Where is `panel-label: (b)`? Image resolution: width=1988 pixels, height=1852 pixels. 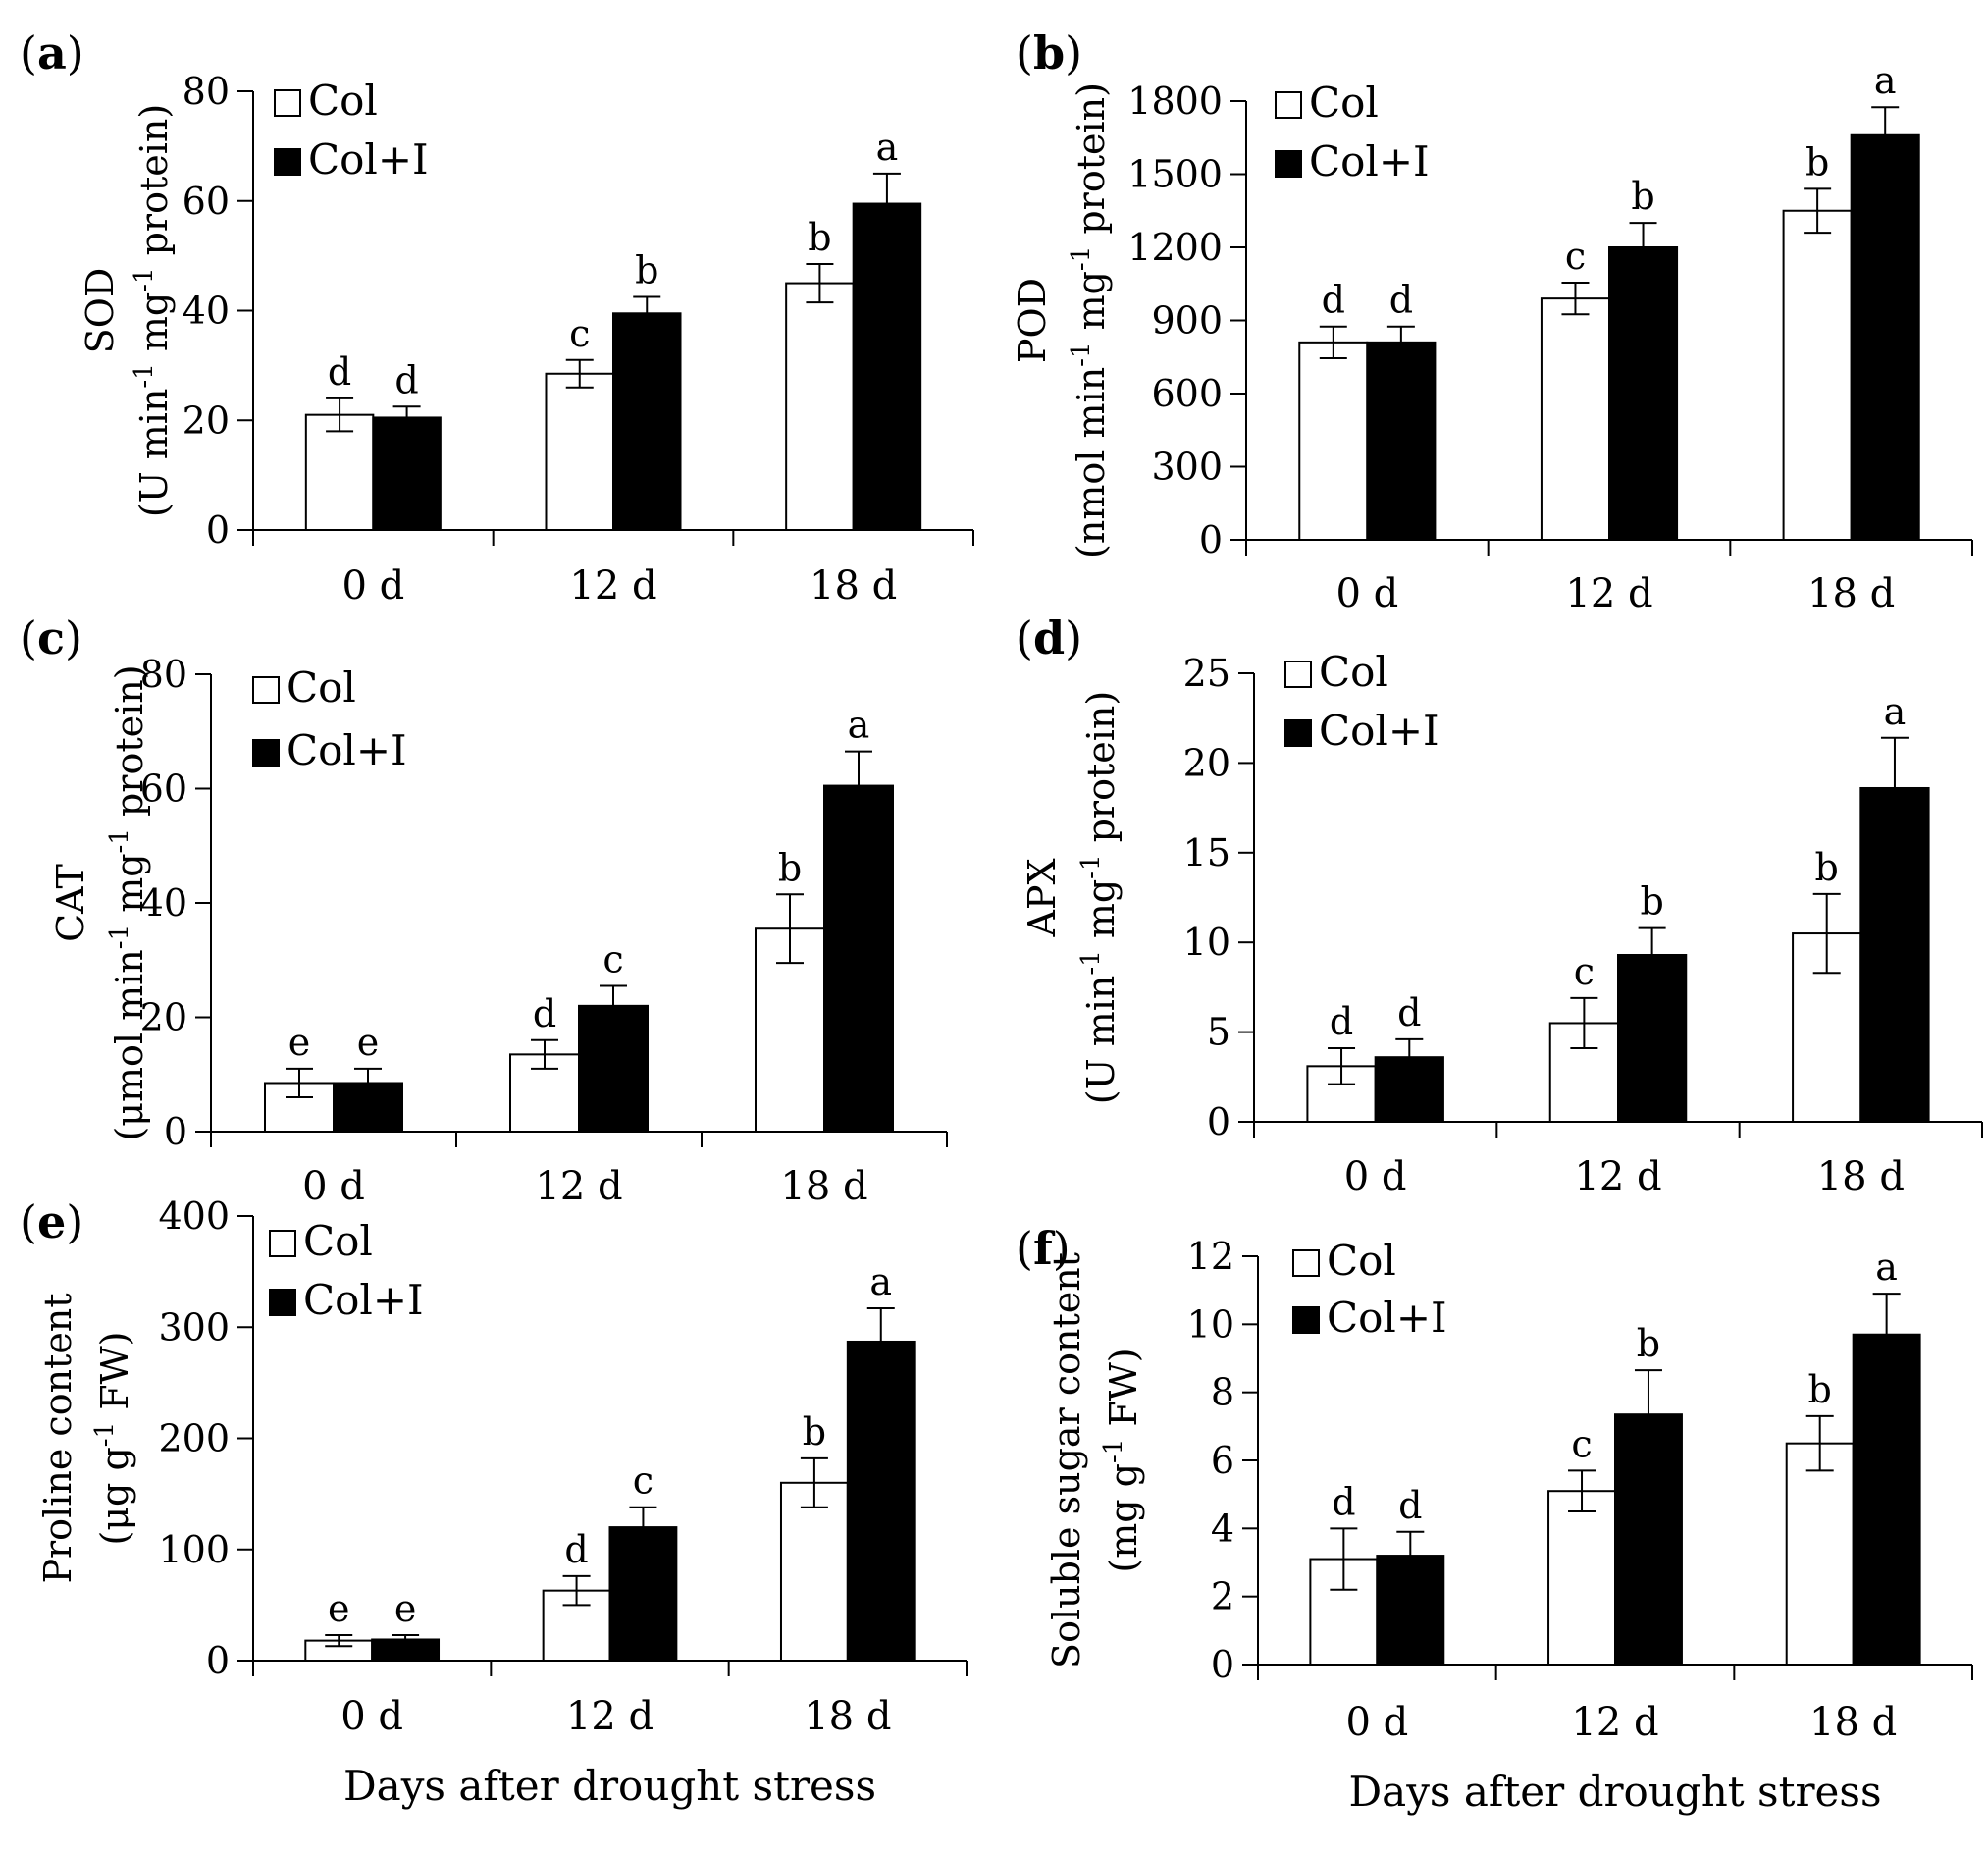 panel-label: (b) is located at coordinates (1049, 52).